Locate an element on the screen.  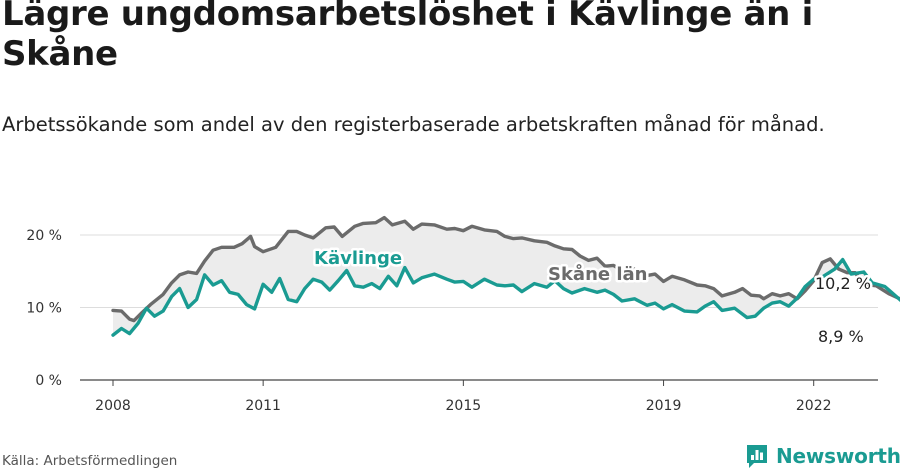
series-label-skane: Skåne län is located at coordinates (598, 274).